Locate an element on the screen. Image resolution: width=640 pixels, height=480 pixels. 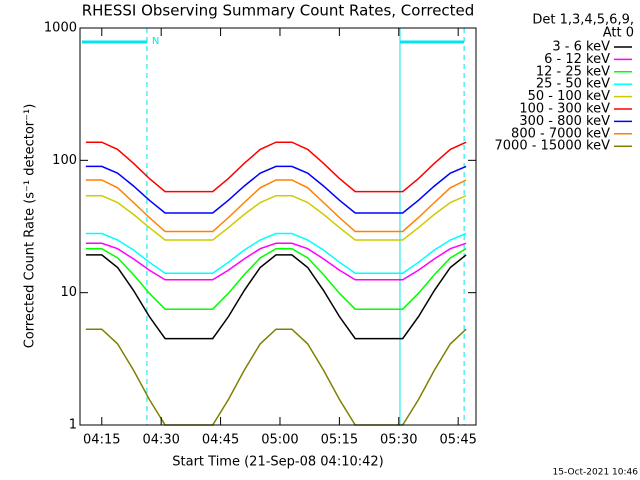
x-tick-label: 05:15 is located at coordinates (339, 440).